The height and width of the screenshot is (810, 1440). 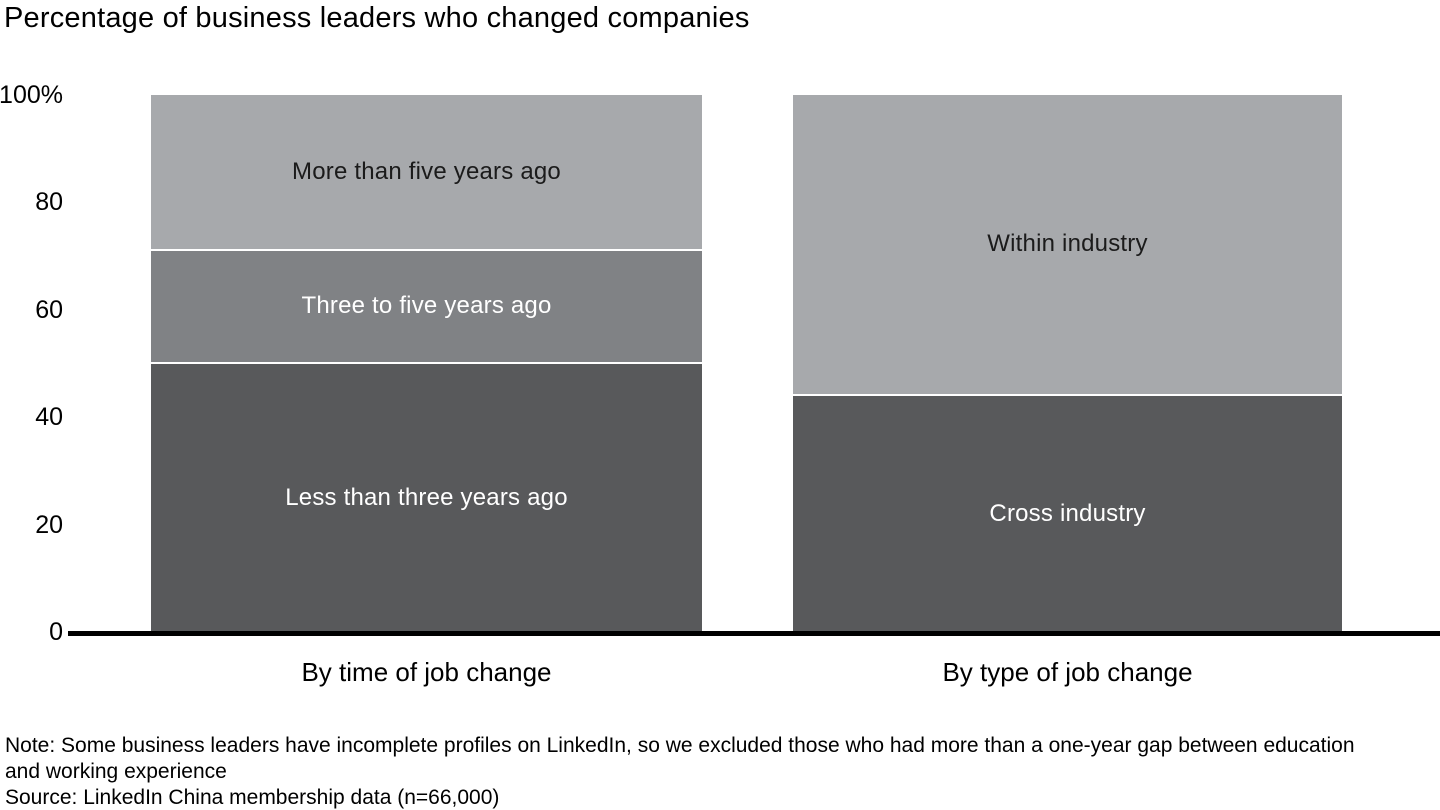 I want to click on y-tick-label: 100%, so click(x=31, y=95).